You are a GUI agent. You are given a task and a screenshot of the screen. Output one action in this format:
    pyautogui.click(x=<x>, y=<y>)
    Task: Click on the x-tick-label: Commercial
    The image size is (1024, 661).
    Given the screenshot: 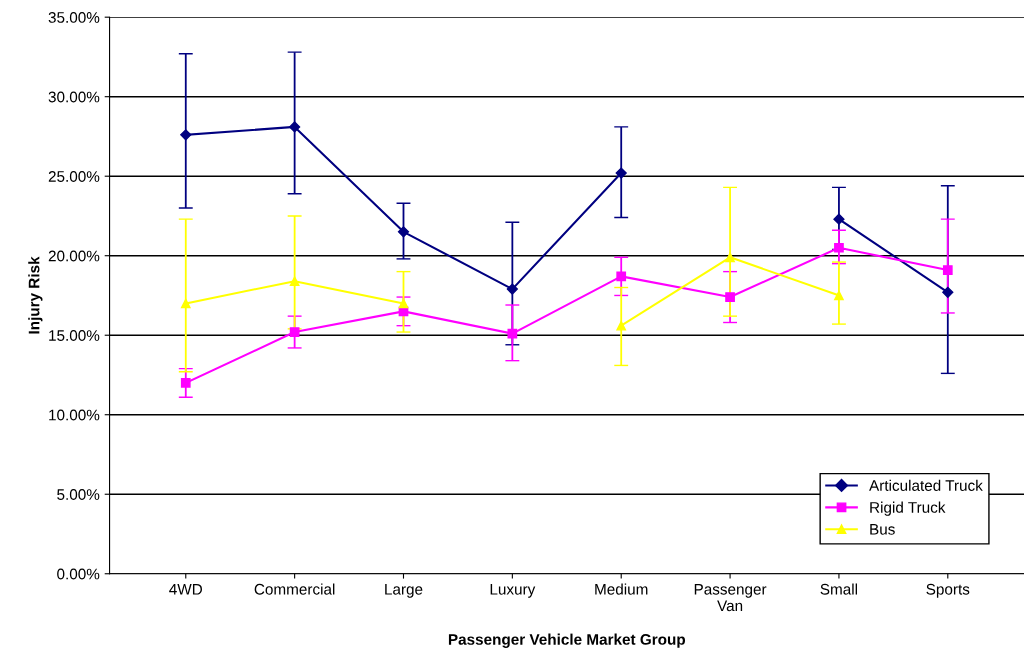 What is the action you would take?
    pyautogui.click(x=294, y=589)
    